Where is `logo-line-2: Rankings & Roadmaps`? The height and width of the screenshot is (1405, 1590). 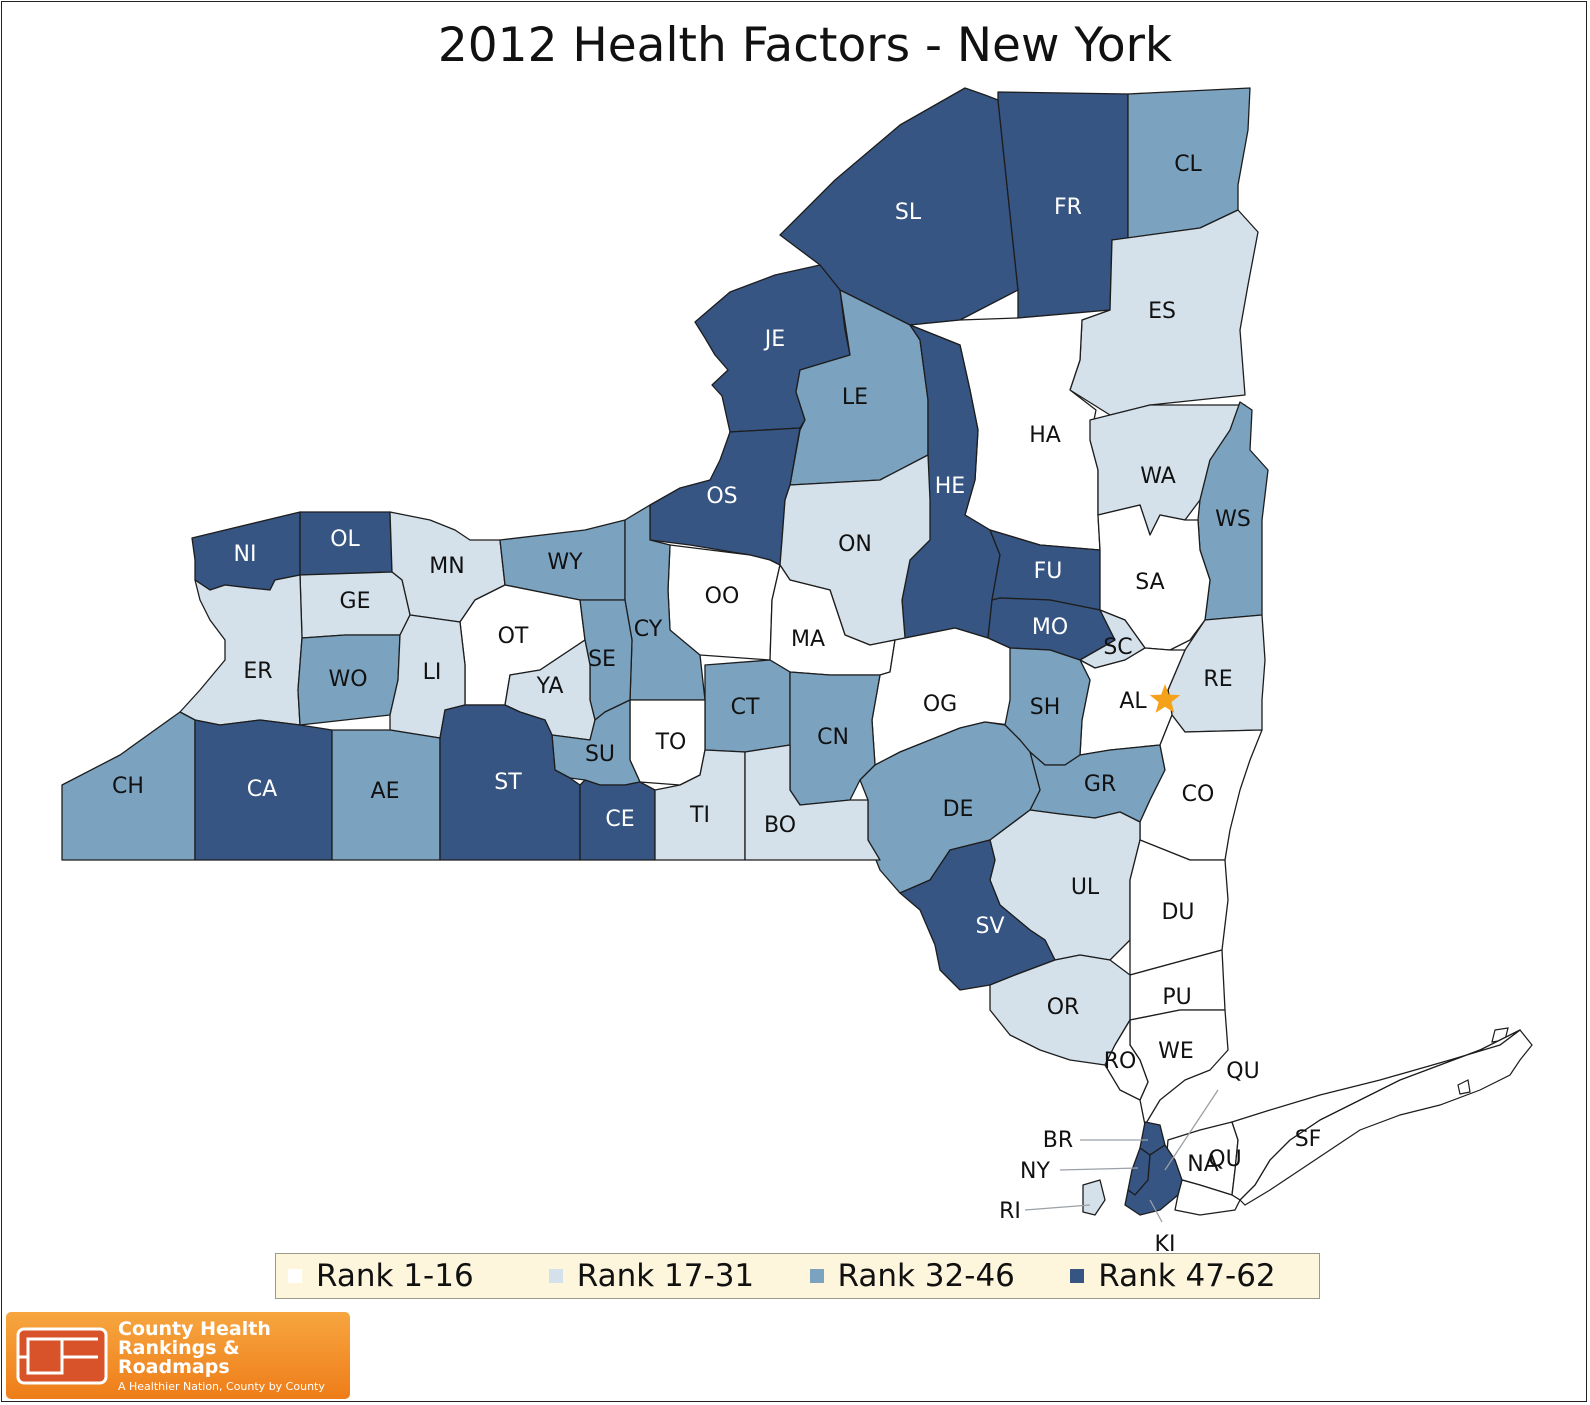 logo-line-2: Rankings & Roadmaps is located at coordinates (179, 1357).